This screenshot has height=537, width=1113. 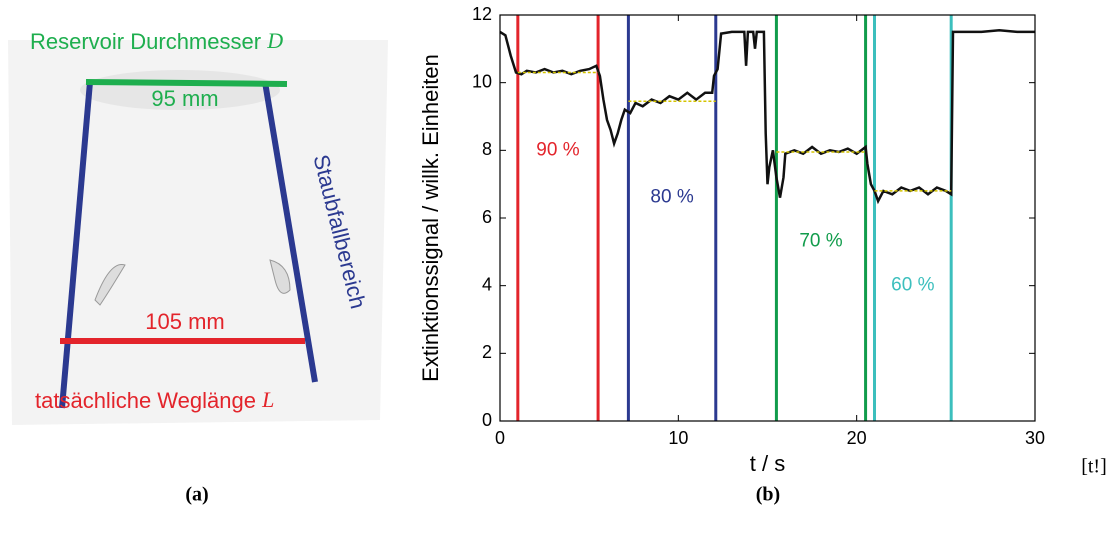 What do you see at coordinates (487, 149) in the screenshot?
I see `y-tick-label: 8` at bounding box center [487, 149].